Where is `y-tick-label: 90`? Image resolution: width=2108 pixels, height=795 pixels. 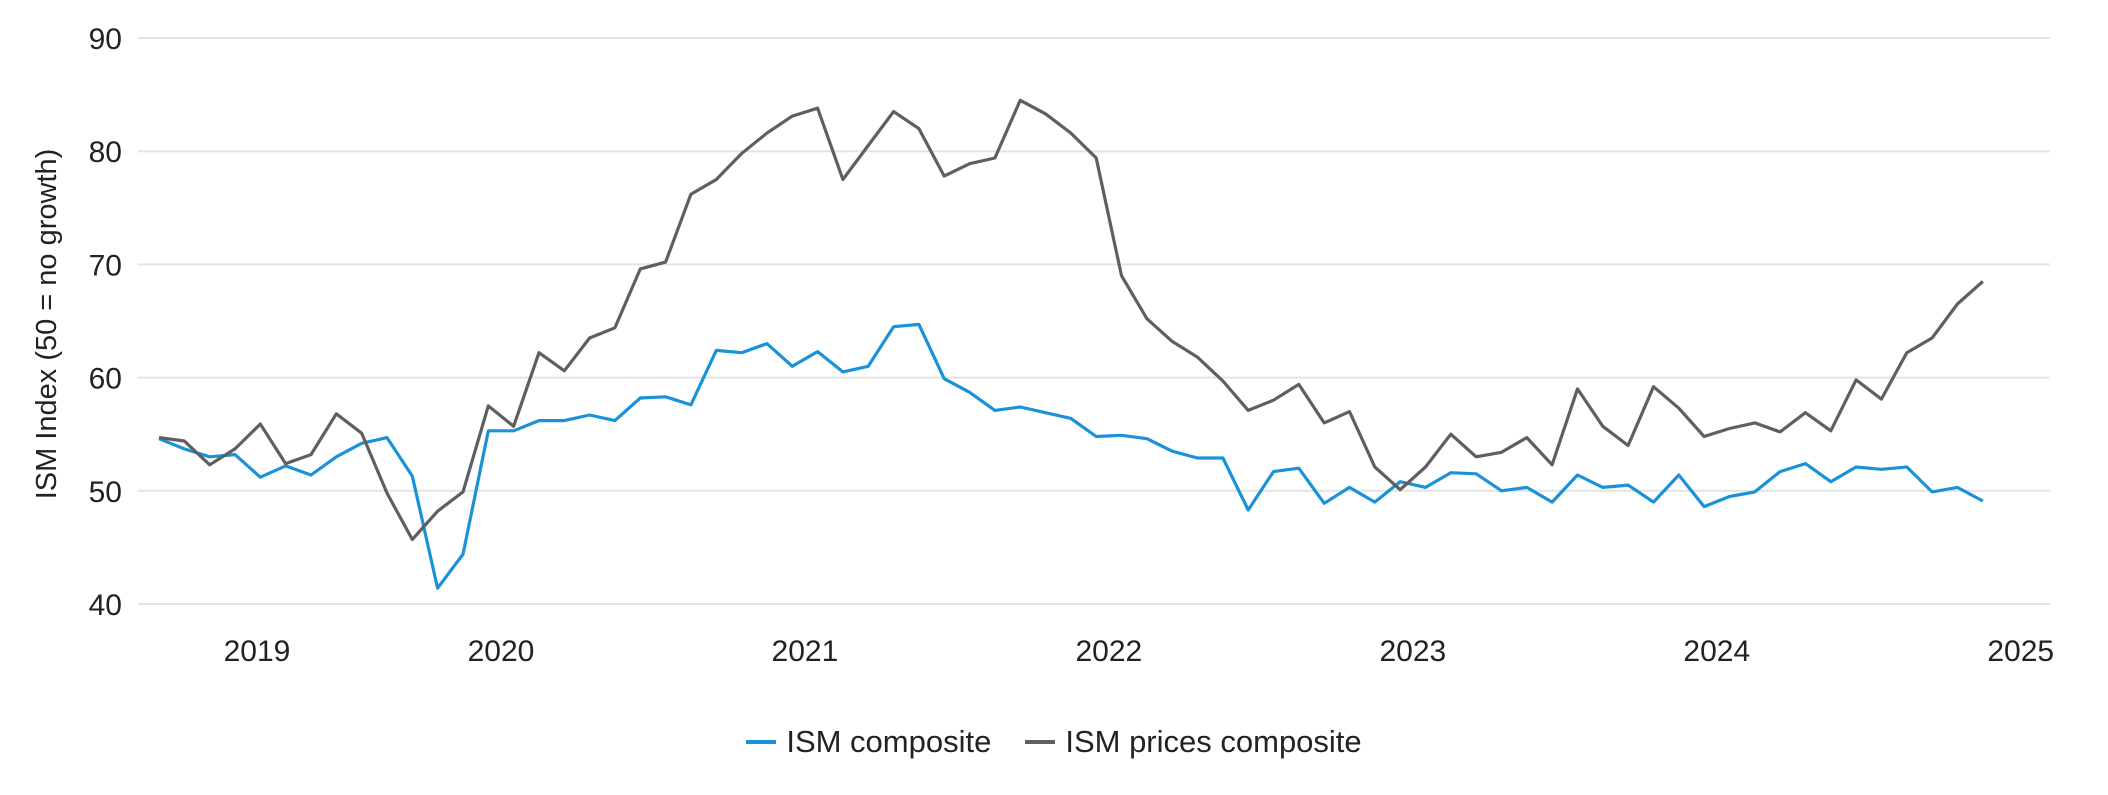 y-tick-label: 90 is located at coordinates (105, 39).